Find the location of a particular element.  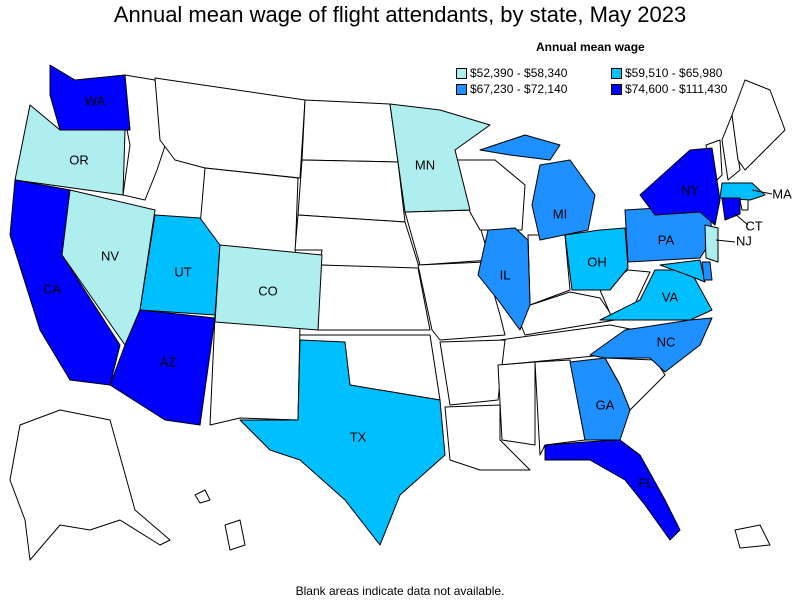

label-va: VA is located at coordinates (670, 296).